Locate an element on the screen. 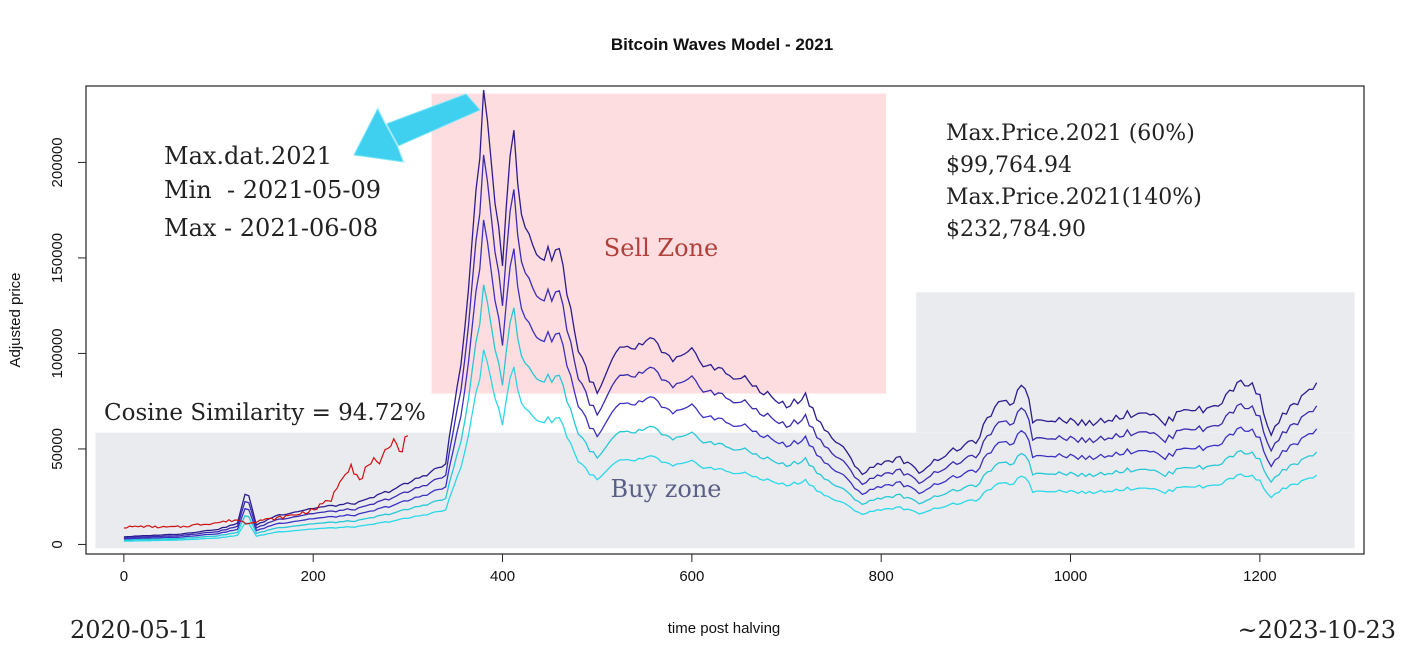  x-tick-label-5: 1000 is located at coordinates (1070, 576).